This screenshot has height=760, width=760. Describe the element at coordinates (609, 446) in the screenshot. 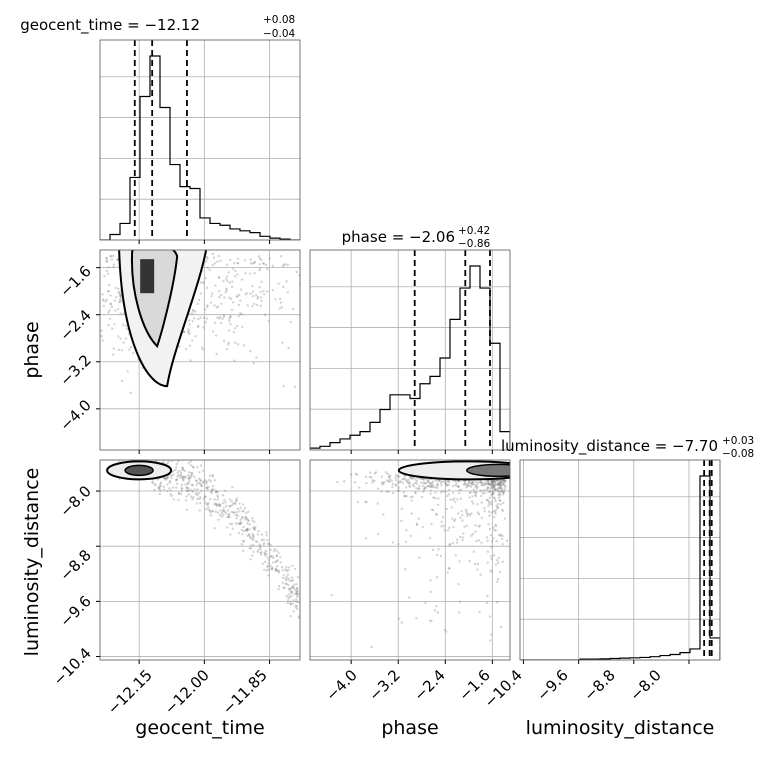

I see `title-luminosity-distance: luminosity_distance = −7.70` at that location.